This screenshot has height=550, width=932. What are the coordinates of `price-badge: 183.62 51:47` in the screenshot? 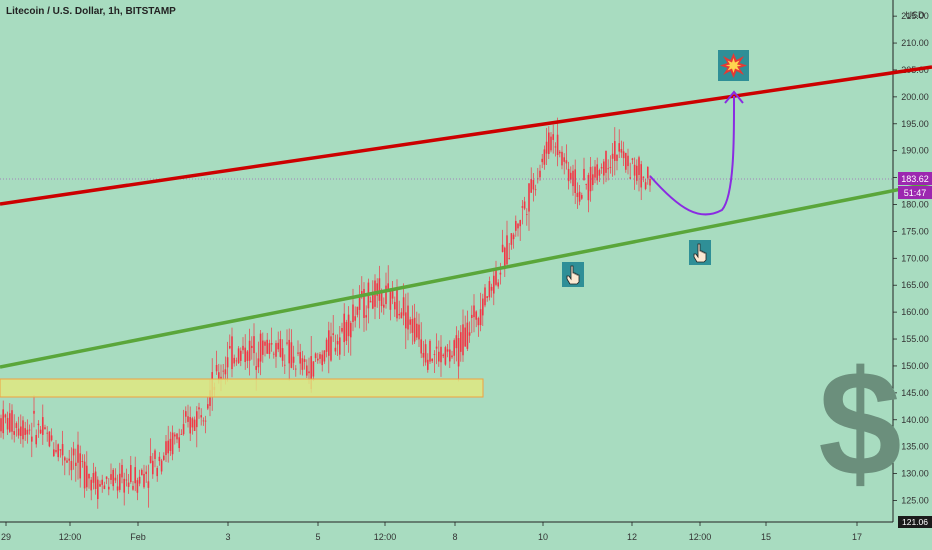 It's located at (915, 185).